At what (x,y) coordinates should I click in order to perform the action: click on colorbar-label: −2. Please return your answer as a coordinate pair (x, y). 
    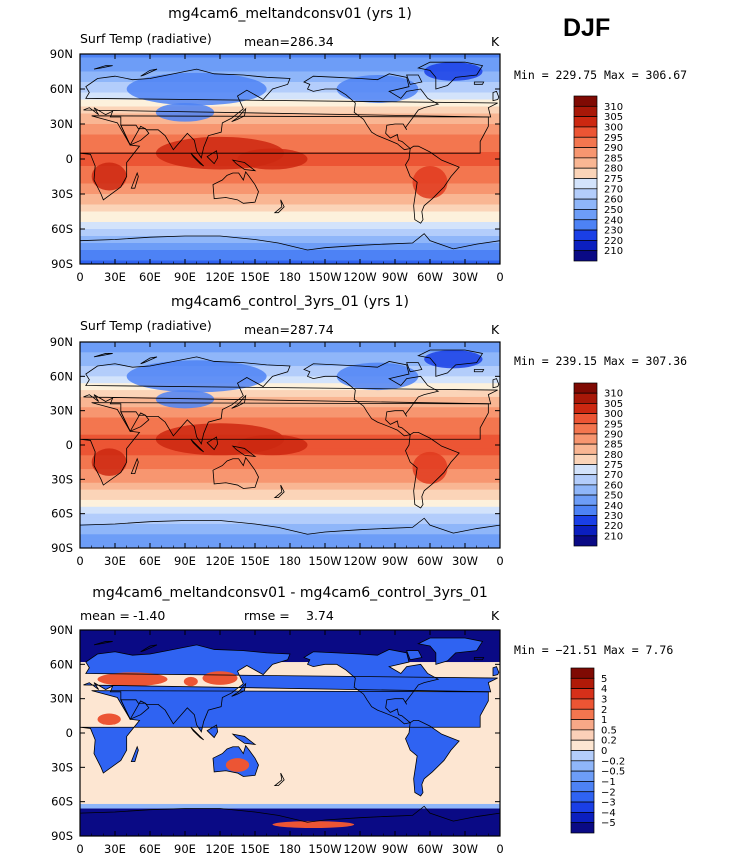
    Looking at the image, I should click on (608, 792).